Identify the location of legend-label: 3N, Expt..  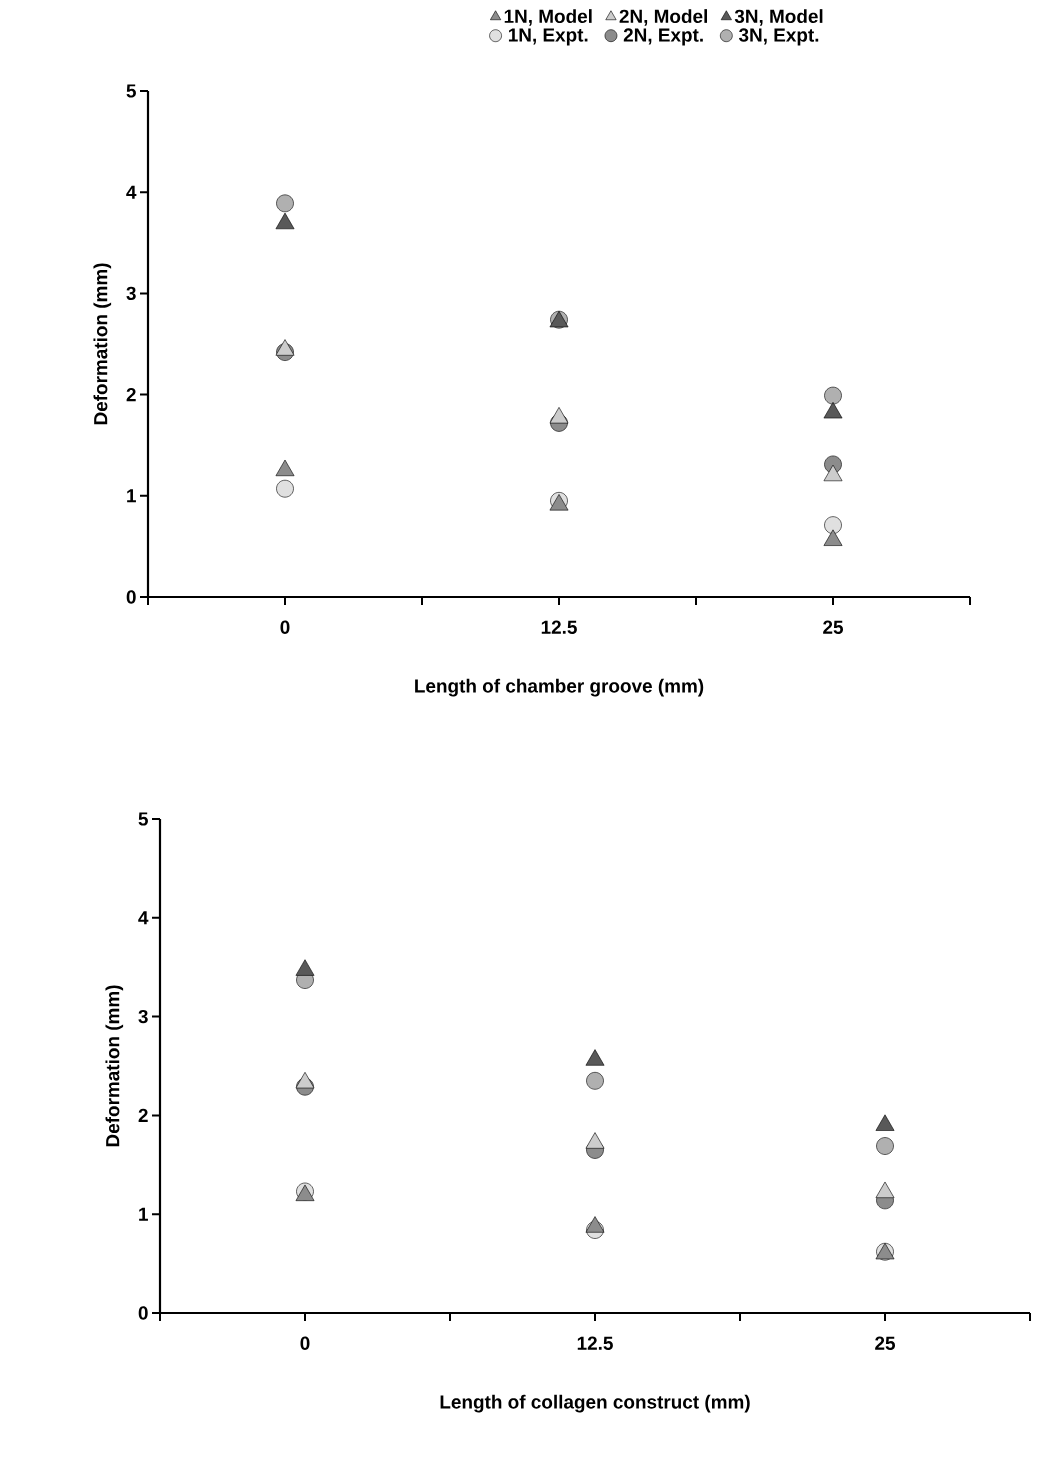
(778, 37).